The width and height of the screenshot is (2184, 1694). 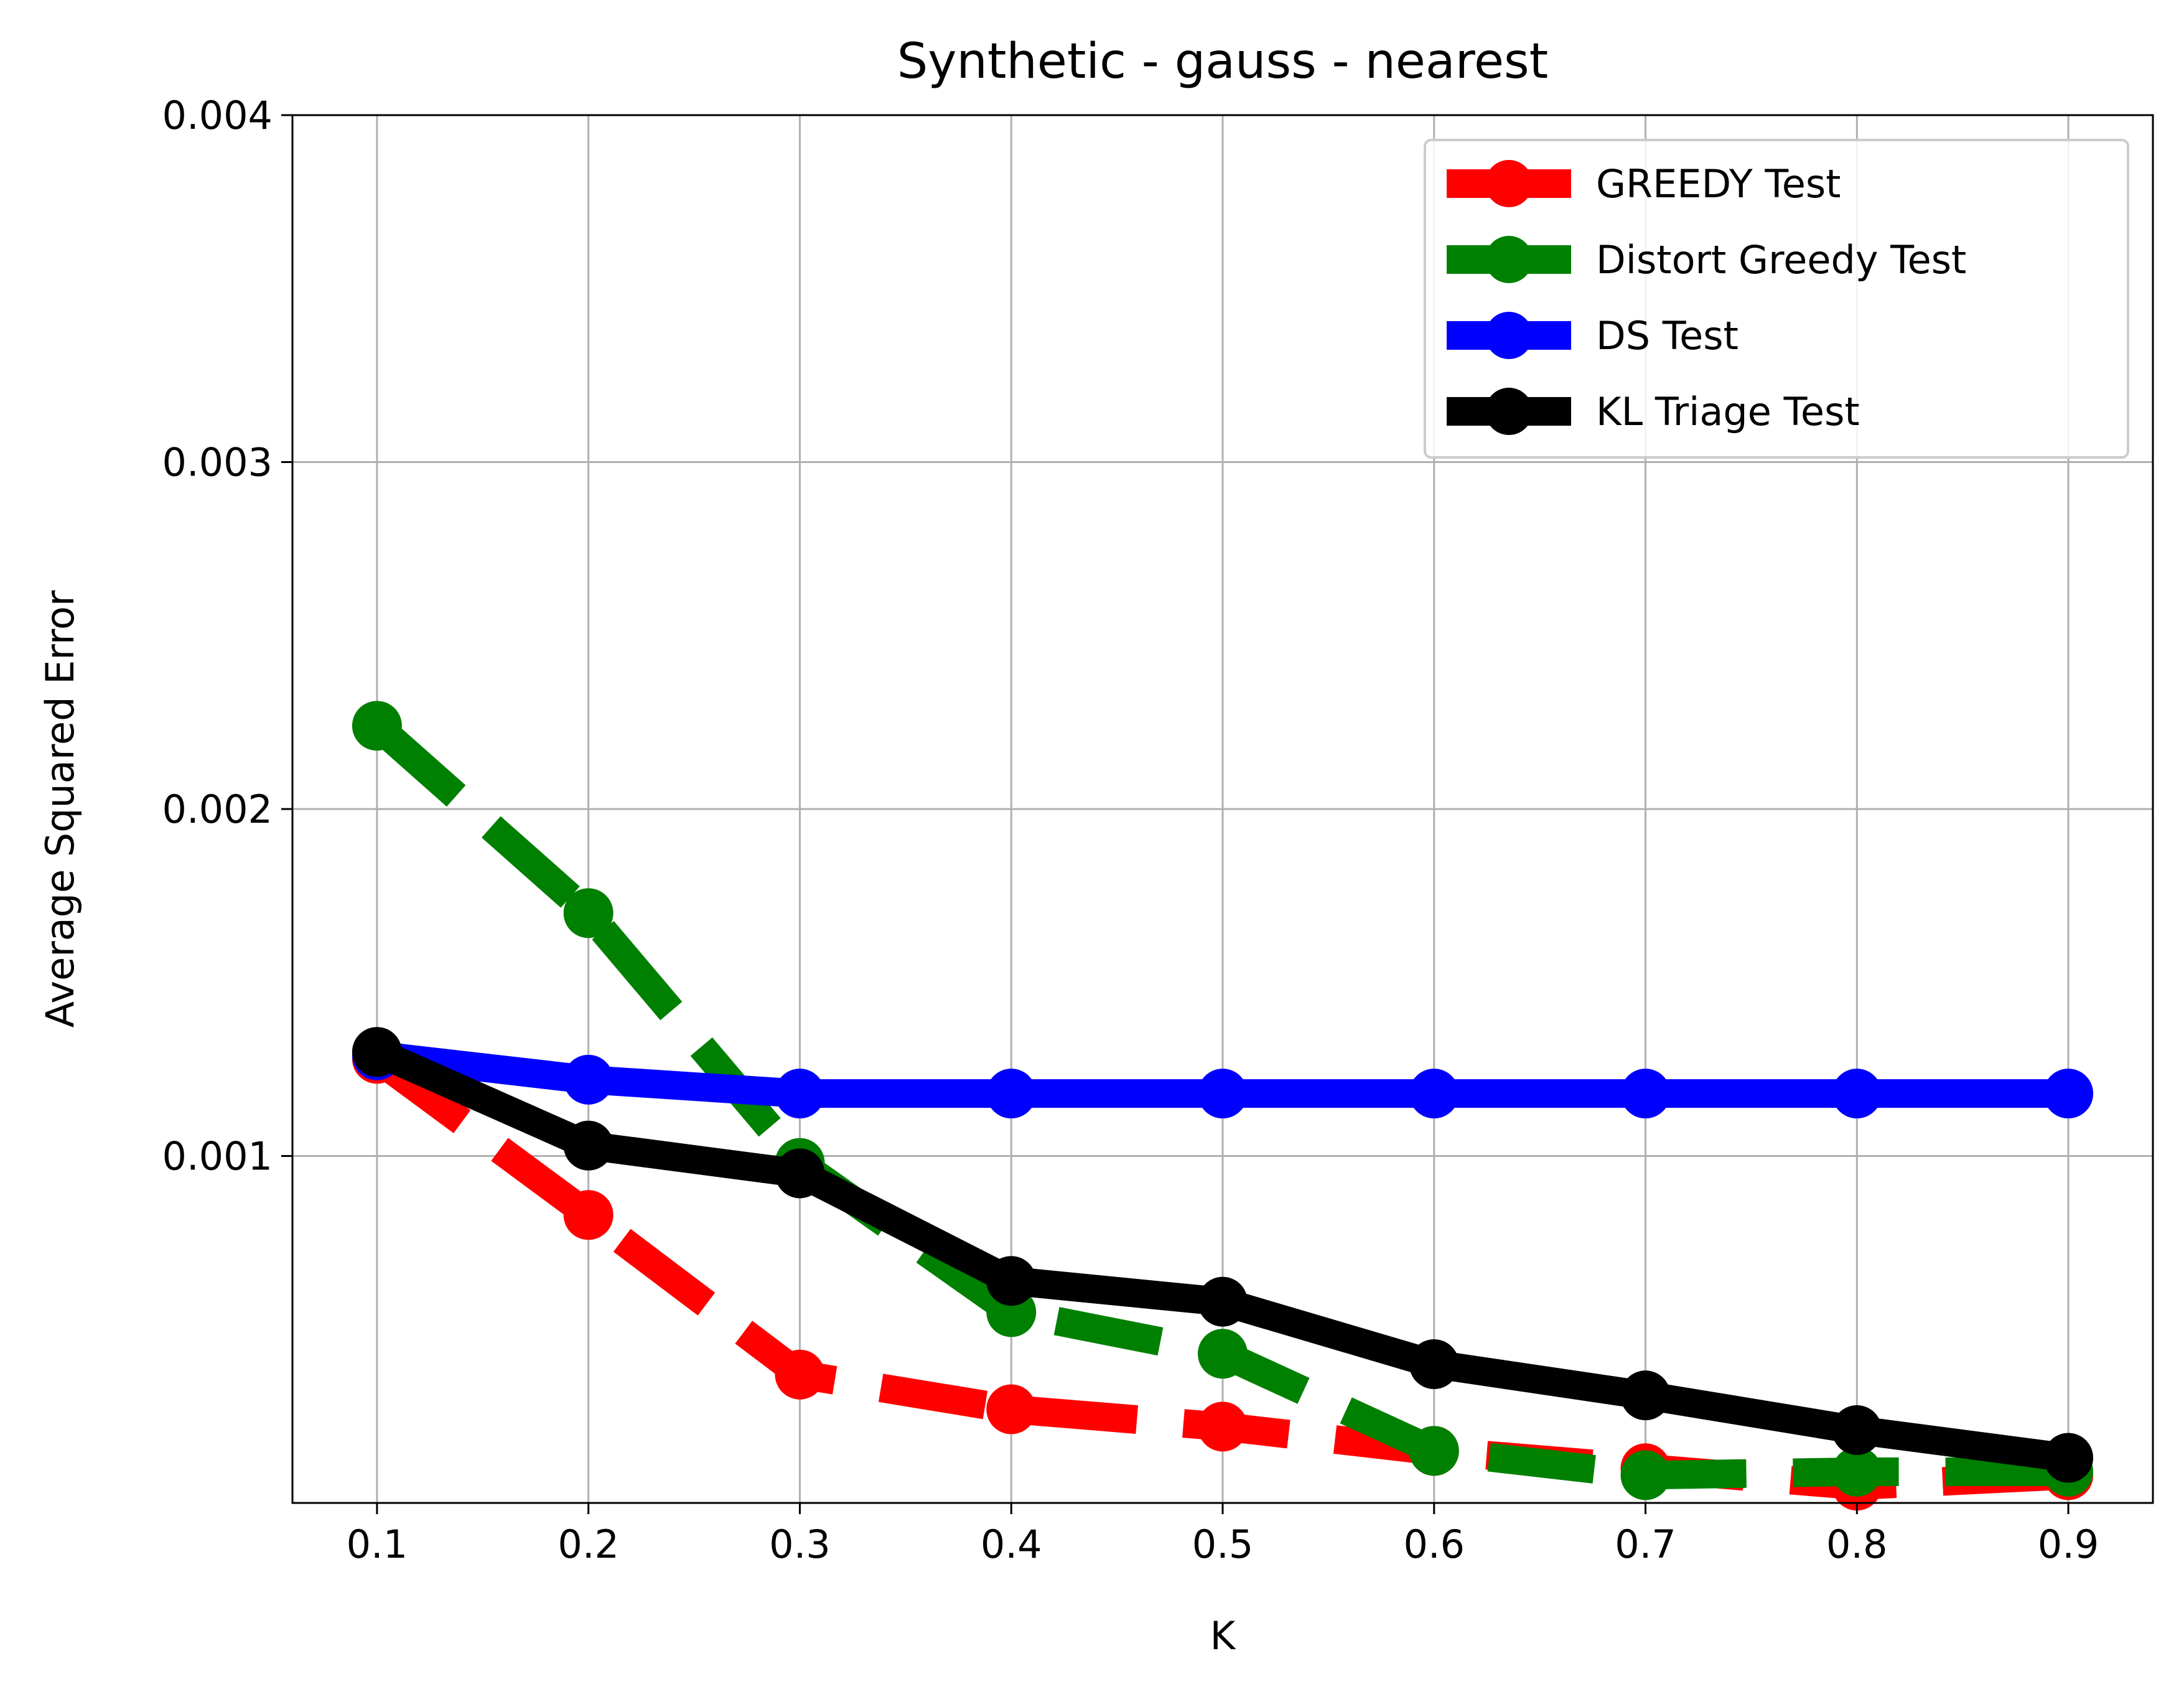 What do you see at coordinates (1011, 1544) in the screenshot?
I see `x-tick-label: 0.4` at bounding box center [1011, 1544].